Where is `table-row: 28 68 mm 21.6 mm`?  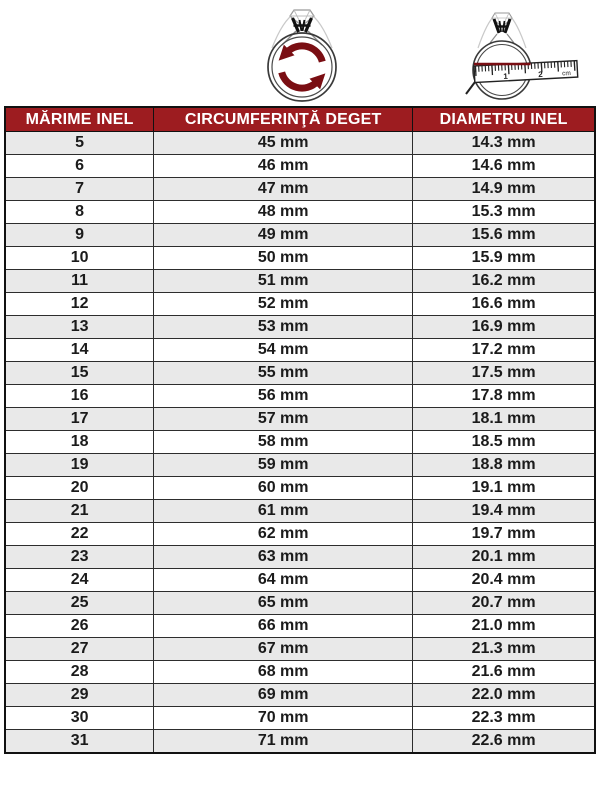
table-row: 28 68 mm 21.6 mm is located at coordinates (300, 672).